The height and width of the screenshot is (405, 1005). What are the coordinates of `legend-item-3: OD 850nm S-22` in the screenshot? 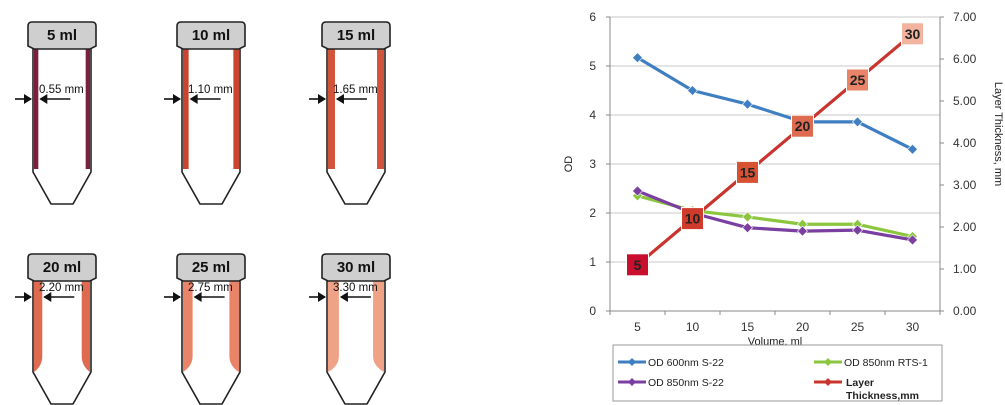 It's located at (671, 383).